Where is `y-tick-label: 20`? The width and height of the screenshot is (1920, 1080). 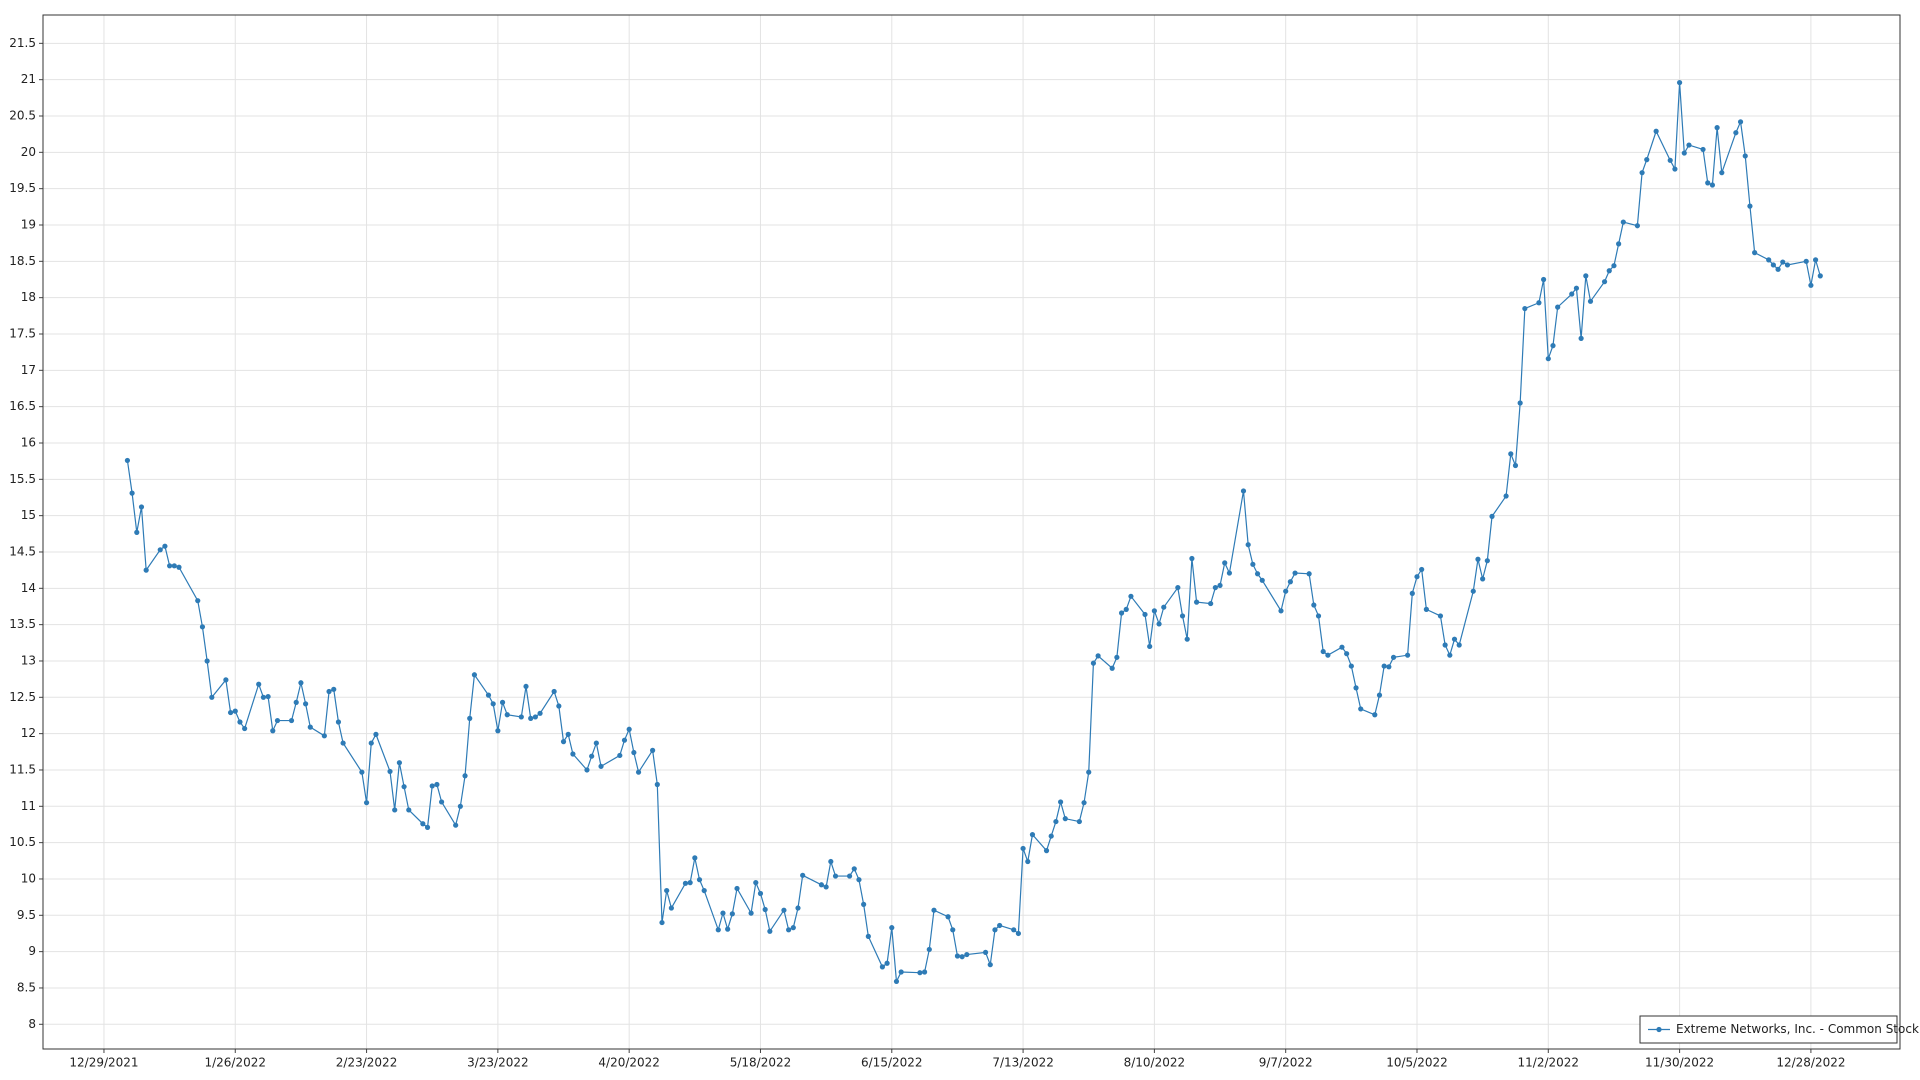
y-tick-label: 20 is located at coordinates (28, 152).